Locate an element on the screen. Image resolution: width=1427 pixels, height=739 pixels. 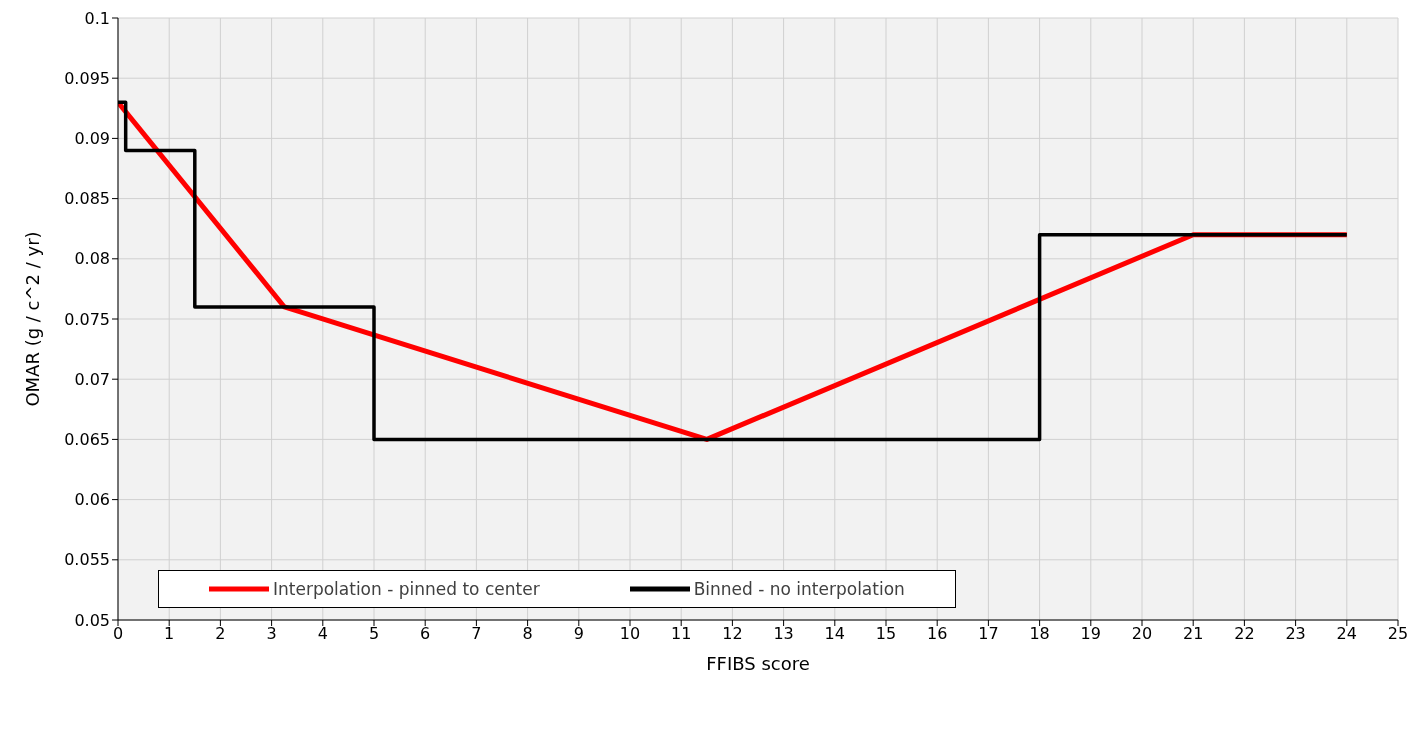
x-tick-label: 19 is located at coordinates (1090, 634).